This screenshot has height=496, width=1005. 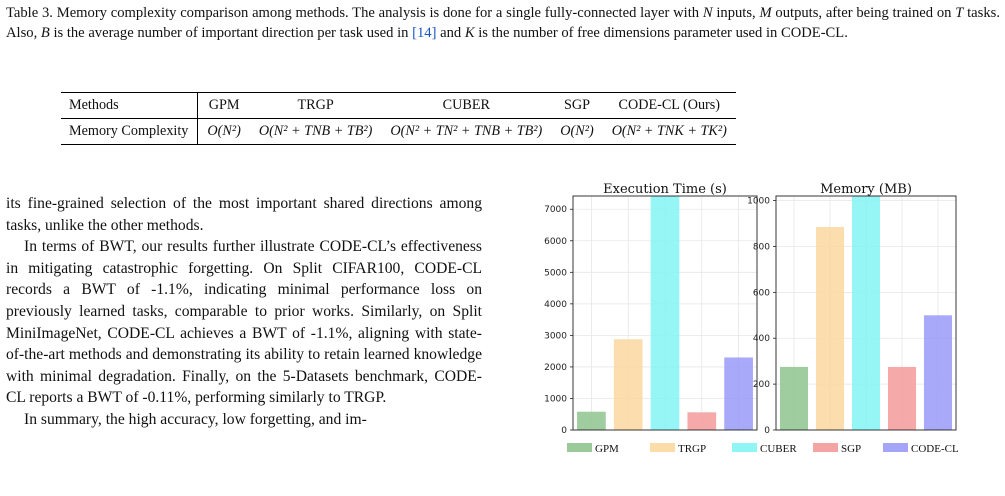 What do you see at coordinates (665, 189) in the screenshot?
I see `chart-title: Execution Time (s)` at bounding box center [665, 189].